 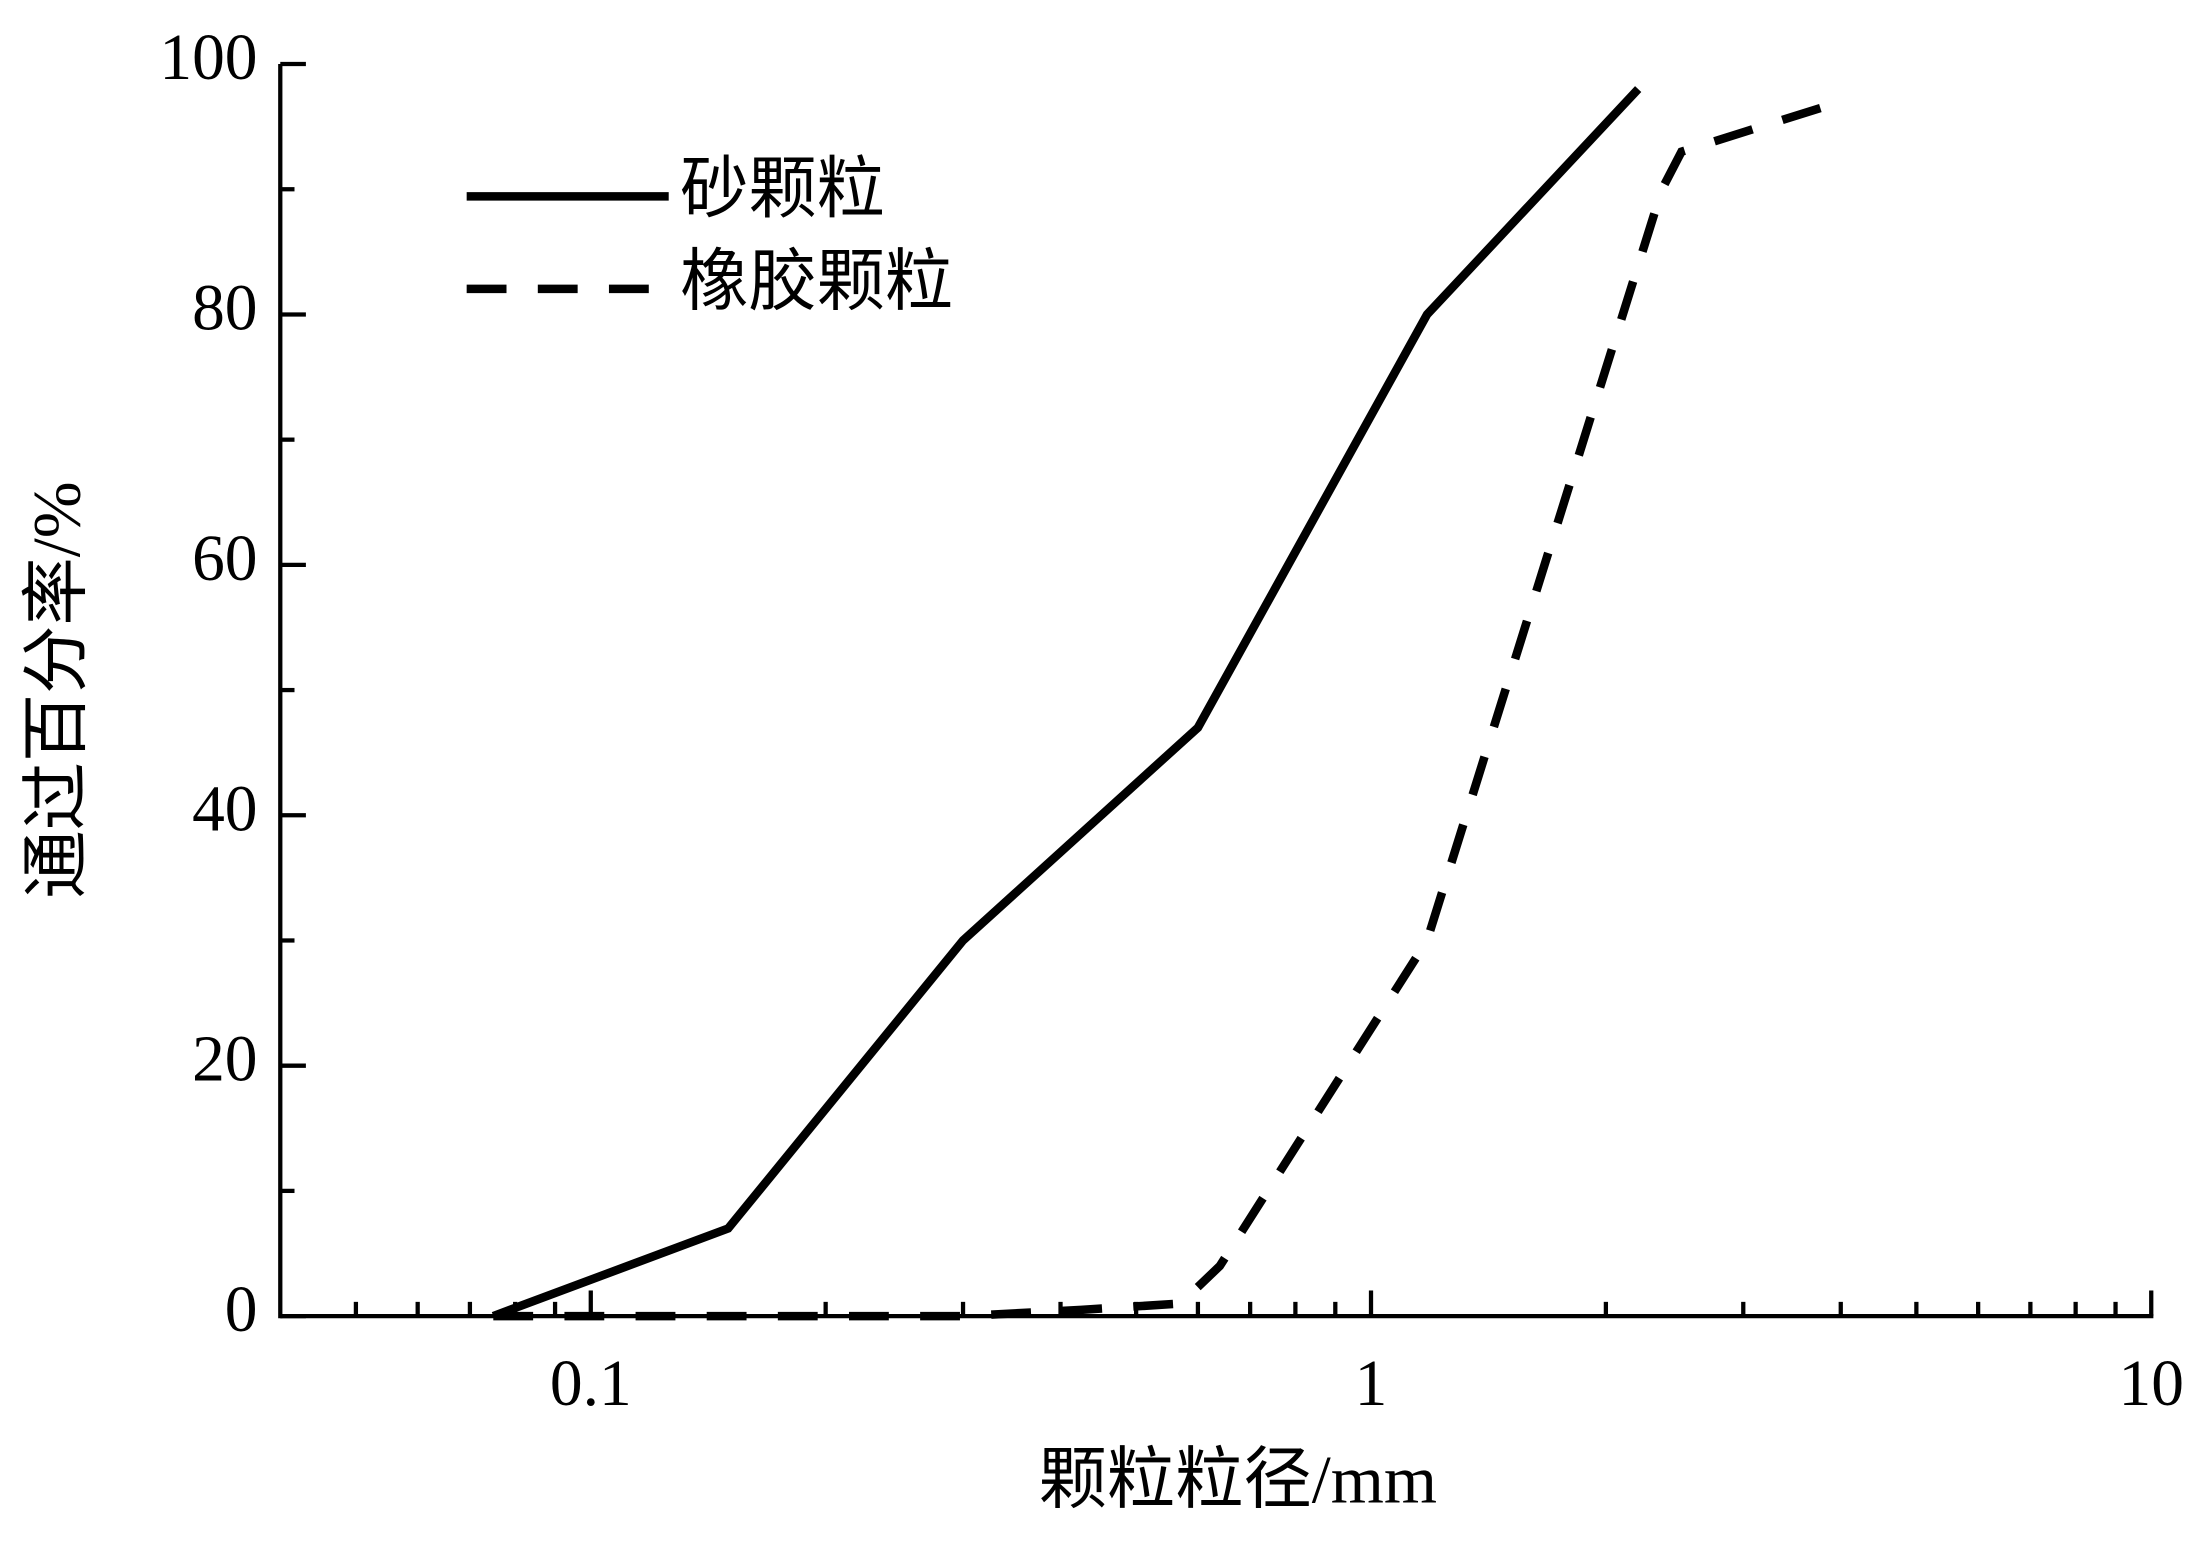 I want to click on y-tick-label: 0, so click(x=241, y=1310).